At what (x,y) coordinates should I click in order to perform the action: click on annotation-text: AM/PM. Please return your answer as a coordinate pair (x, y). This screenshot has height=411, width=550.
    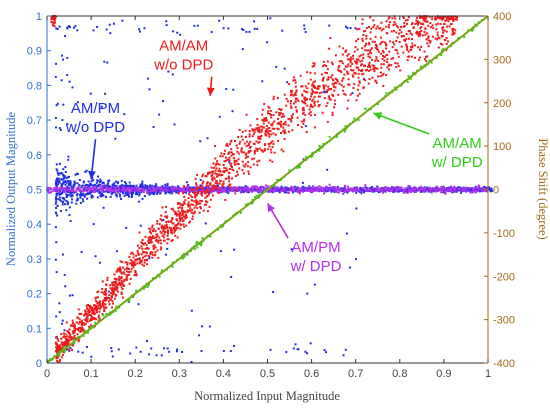
    Looking at the image, I should click on (95, 108).